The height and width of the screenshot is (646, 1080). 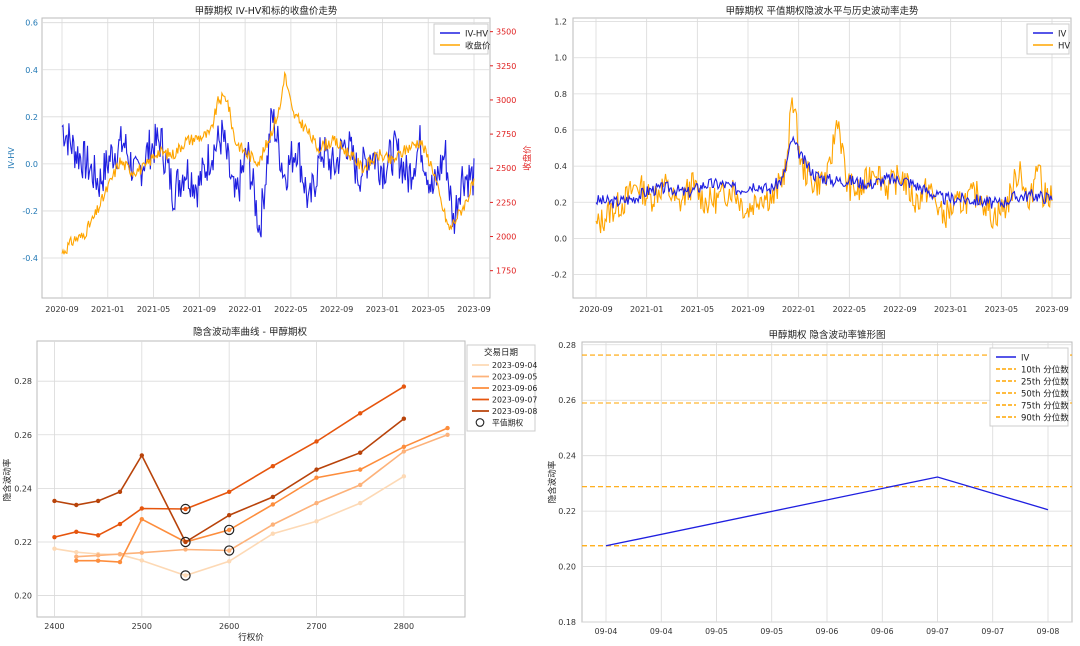 What do you see at coordinates (1045, 418) in the screenshot?
I see `legend-label: 90th 分位数` at bounding box center [1045, 418].